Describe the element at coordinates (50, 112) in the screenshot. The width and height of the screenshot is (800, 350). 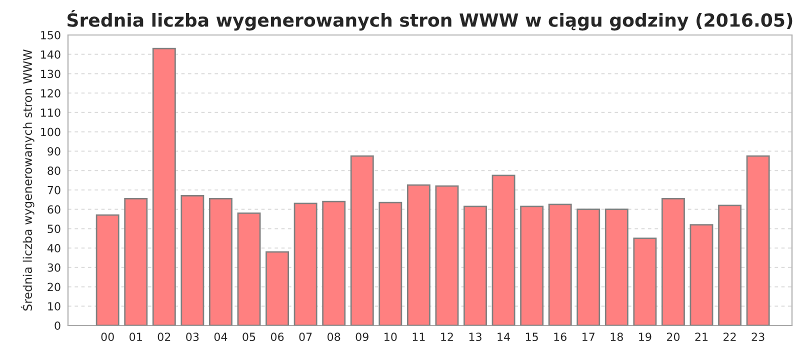
I see `y-tick-label: 110` at that location.